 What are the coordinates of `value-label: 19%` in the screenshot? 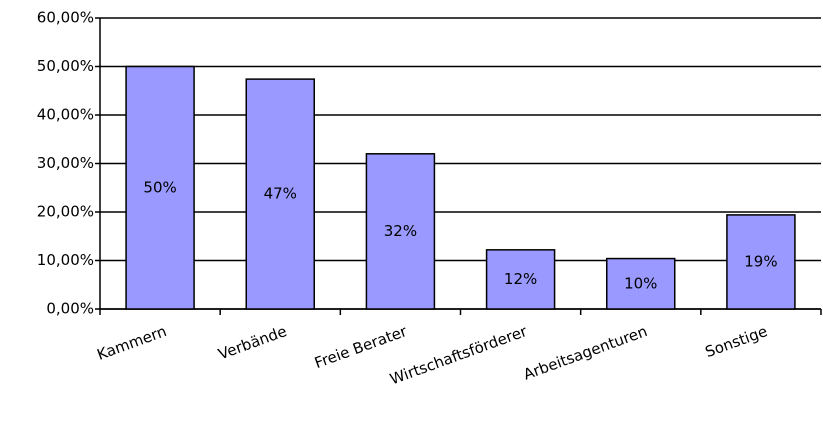 It's located at (760, 261).